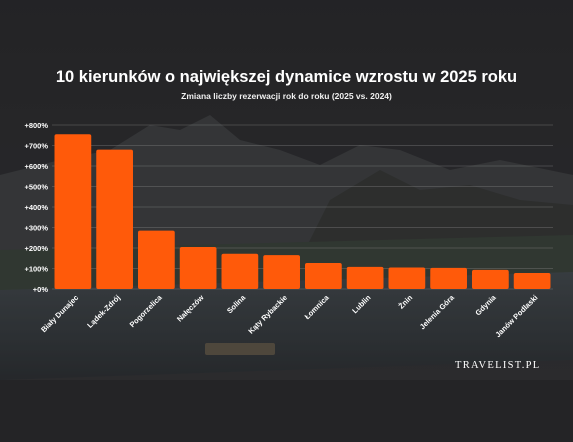 This screenshot has width=573, height=442. What do you see at coordinates (36, 248) in the screenshot?
I see `y-tick-label: +200%` at bounding box center [36, 248].